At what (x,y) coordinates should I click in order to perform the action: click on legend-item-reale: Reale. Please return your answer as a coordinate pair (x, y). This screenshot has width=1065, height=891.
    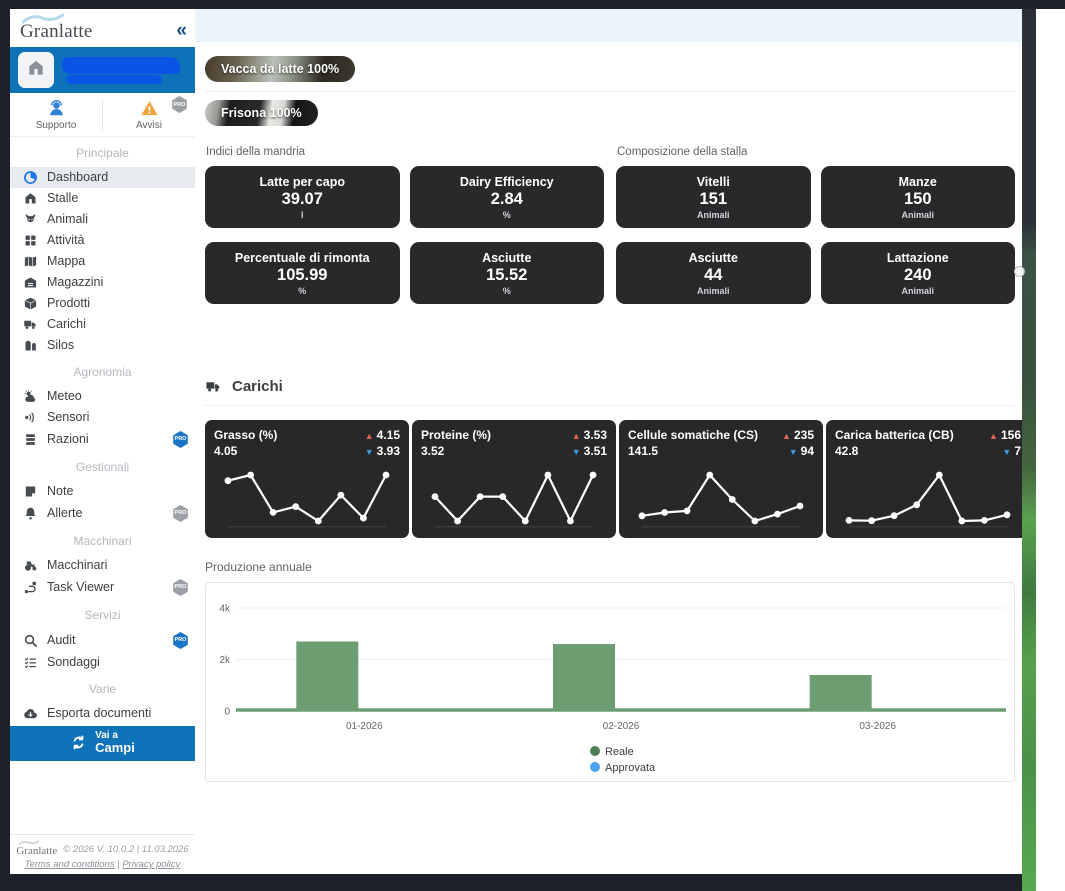
    Looking at the image, I should click on (612, 752).